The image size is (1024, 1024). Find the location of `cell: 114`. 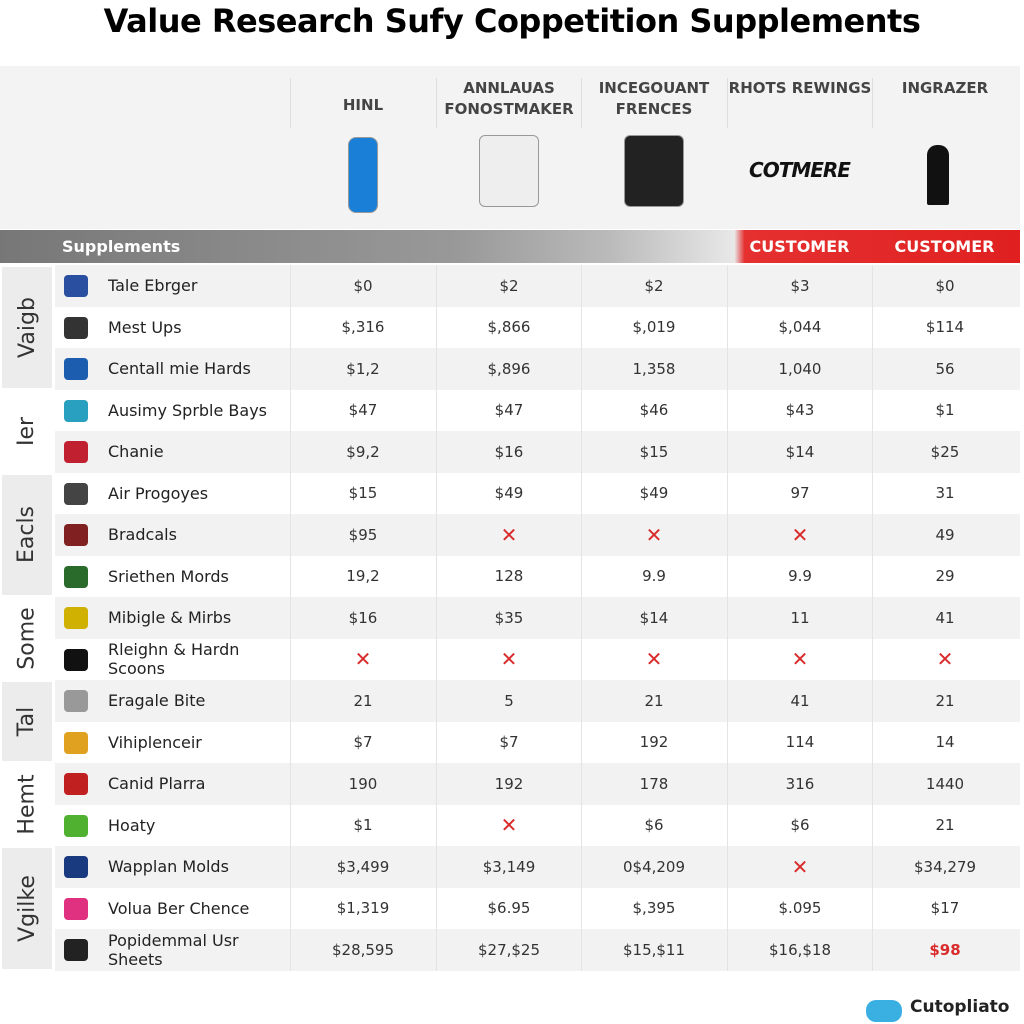

cell: 114 is located at coordinates (799, 742).